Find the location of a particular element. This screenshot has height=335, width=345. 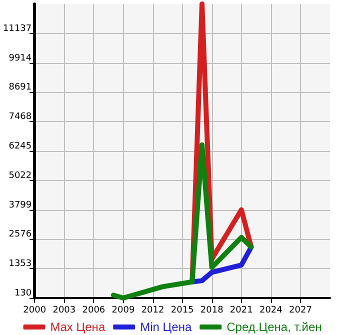

legend-label: Max Цена is located at coordinates (78, 327).